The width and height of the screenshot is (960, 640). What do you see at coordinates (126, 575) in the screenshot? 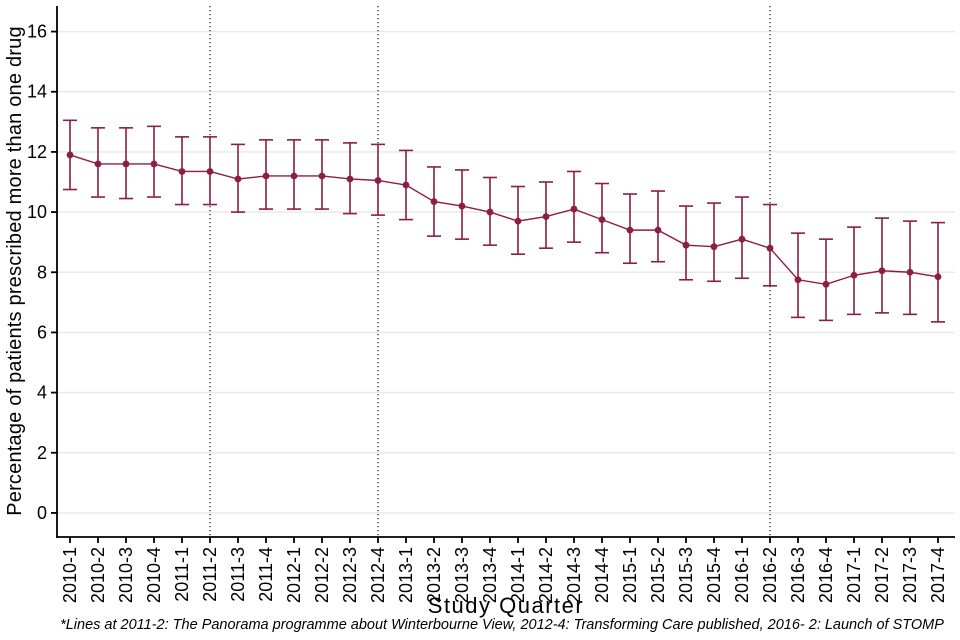
I see `x-tick-label: 2010-3` at bounding box center [126, 575].